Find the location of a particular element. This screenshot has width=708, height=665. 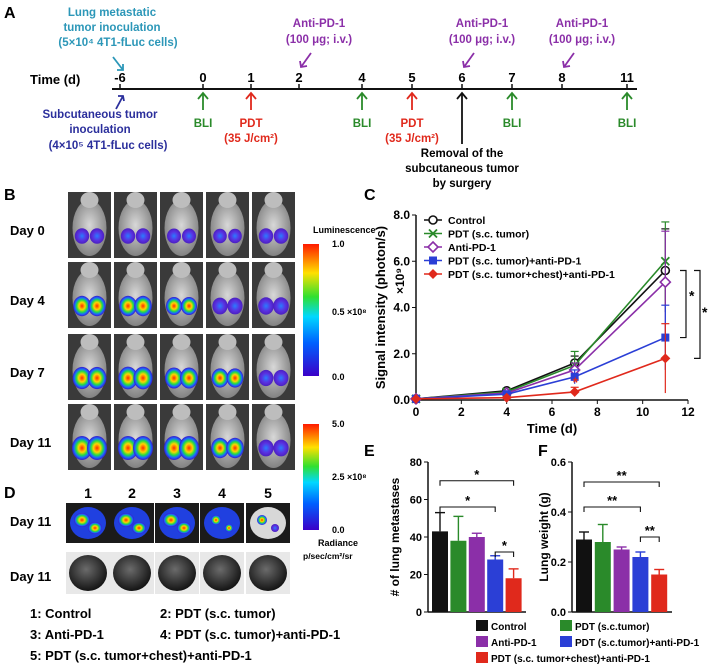

lung-photo is located at coordinates (222, 573).